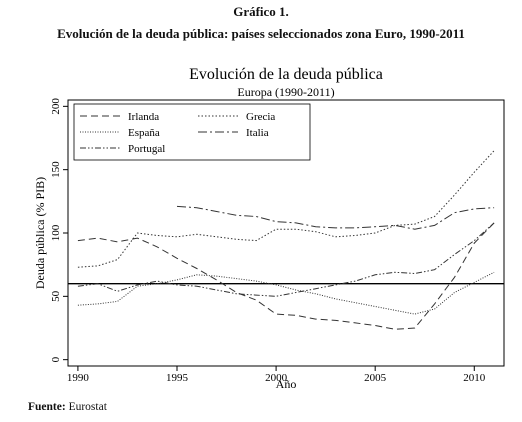 Image resolution: width=522 pixels, height=422 pixels. What do you see at coordinates (47, 407) in the screenshot?
I see `source-label: Fuente:` at bounding box center [47, 407].